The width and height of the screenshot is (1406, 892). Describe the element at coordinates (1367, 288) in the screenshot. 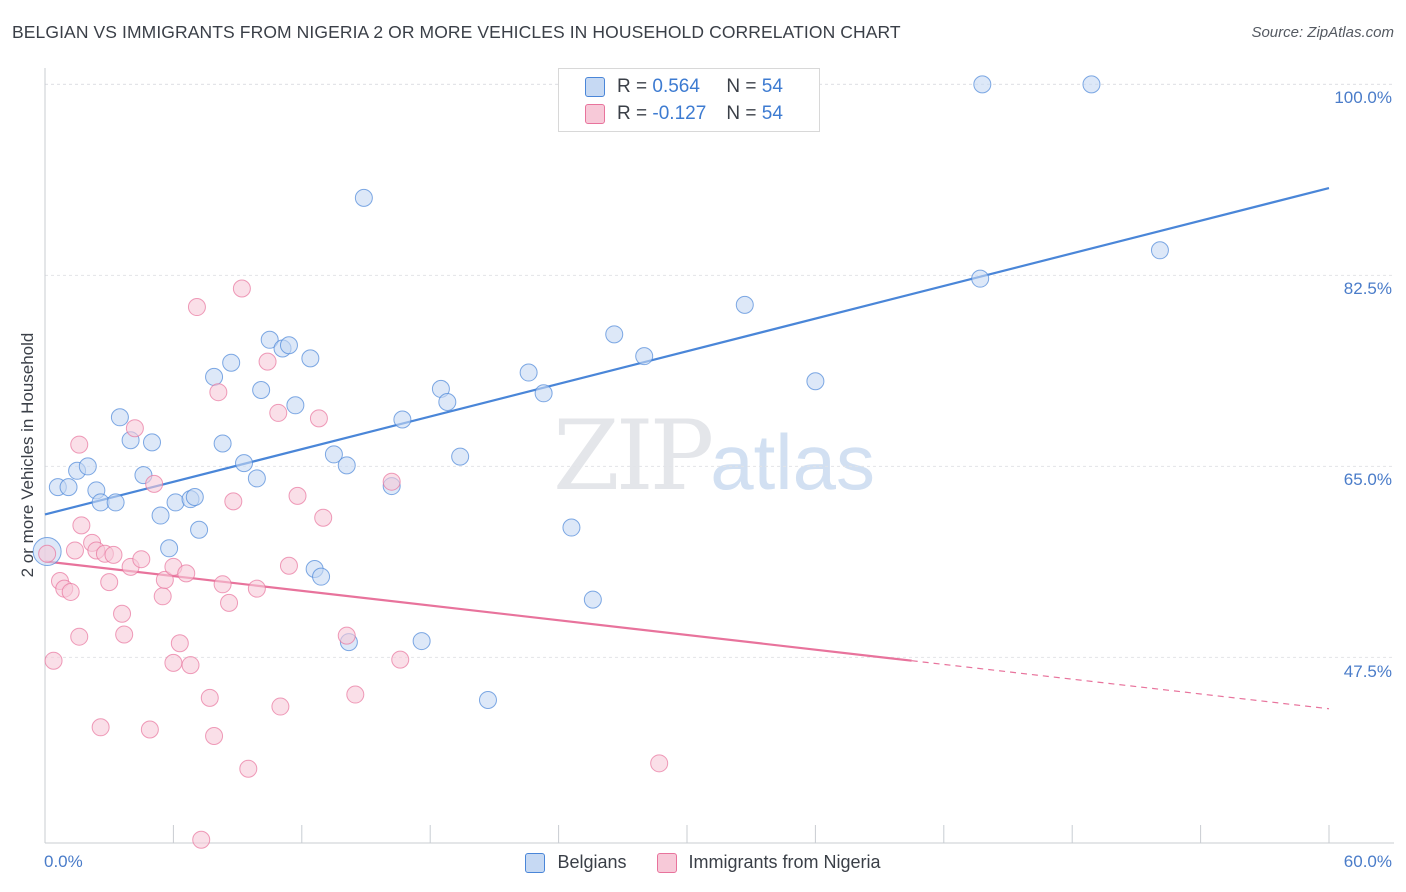

I see `y-tick-label-82-5: 82.5%` at that location.